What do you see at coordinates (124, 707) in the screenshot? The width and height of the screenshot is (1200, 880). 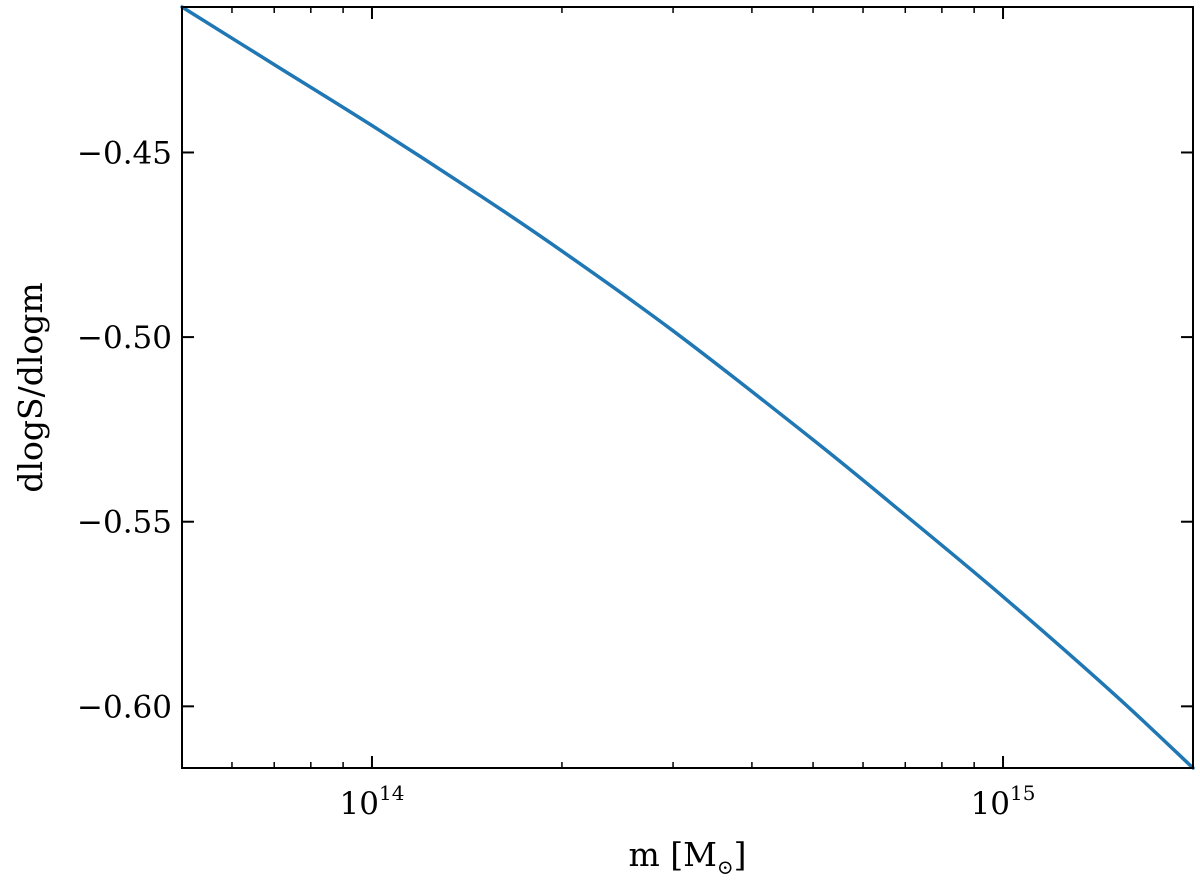 I see `y-tick-label: −0.60` at bounding box center [124, 707].